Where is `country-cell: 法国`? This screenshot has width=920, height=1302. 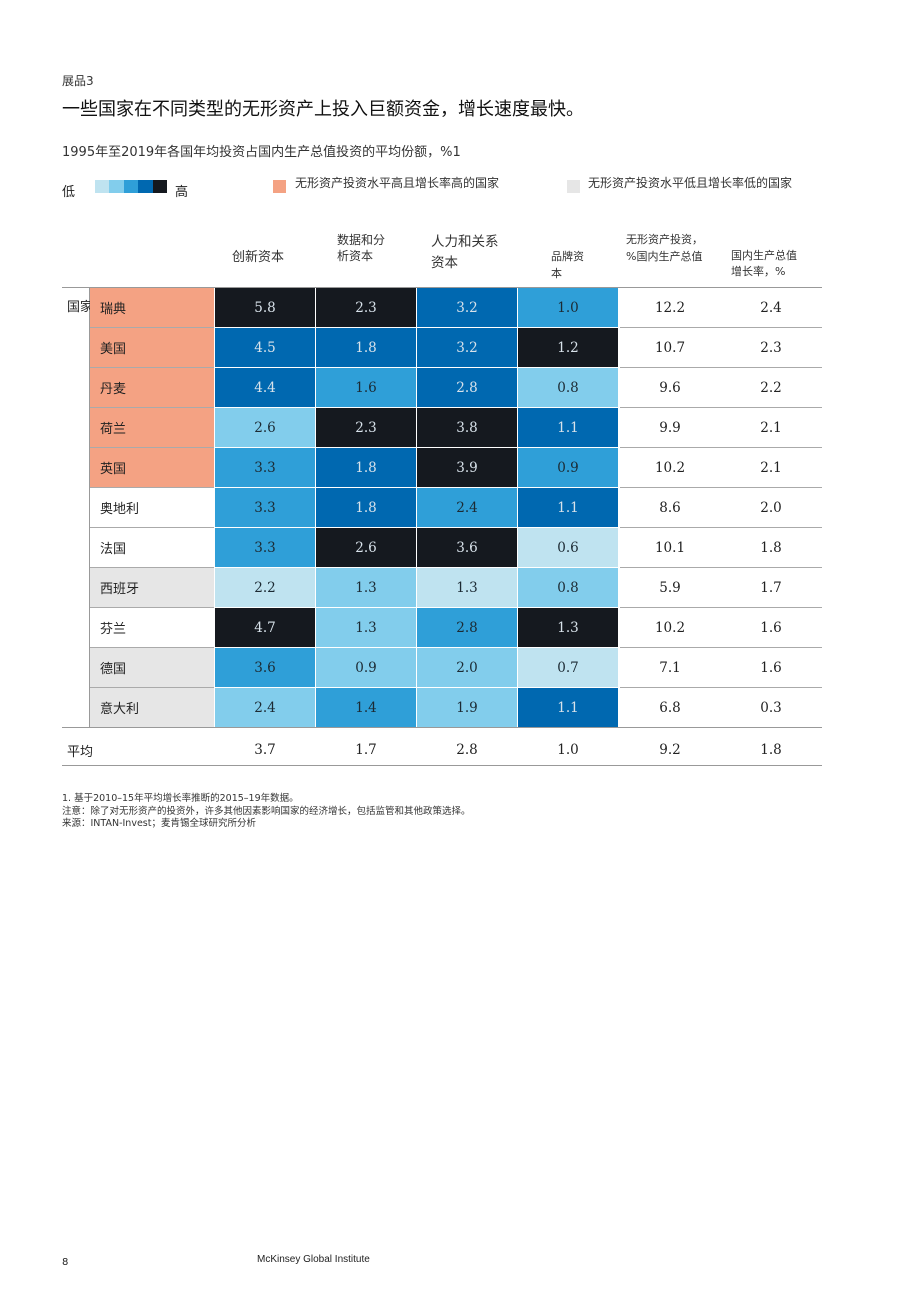 country-cell: 法国 is located at coordinates (152, 547).